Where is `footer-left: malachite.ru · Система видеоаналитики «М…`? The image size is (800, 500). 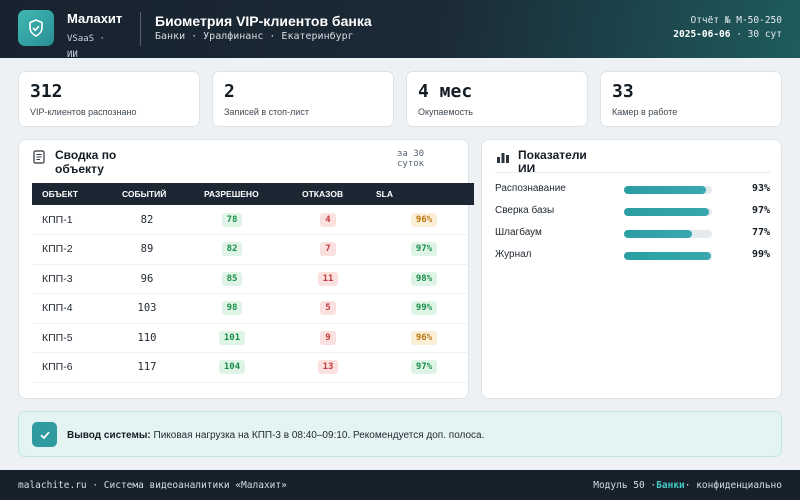 footer-left: malachite.ru · Система видеоаналитики «М… is located at coordinates (152, 485).